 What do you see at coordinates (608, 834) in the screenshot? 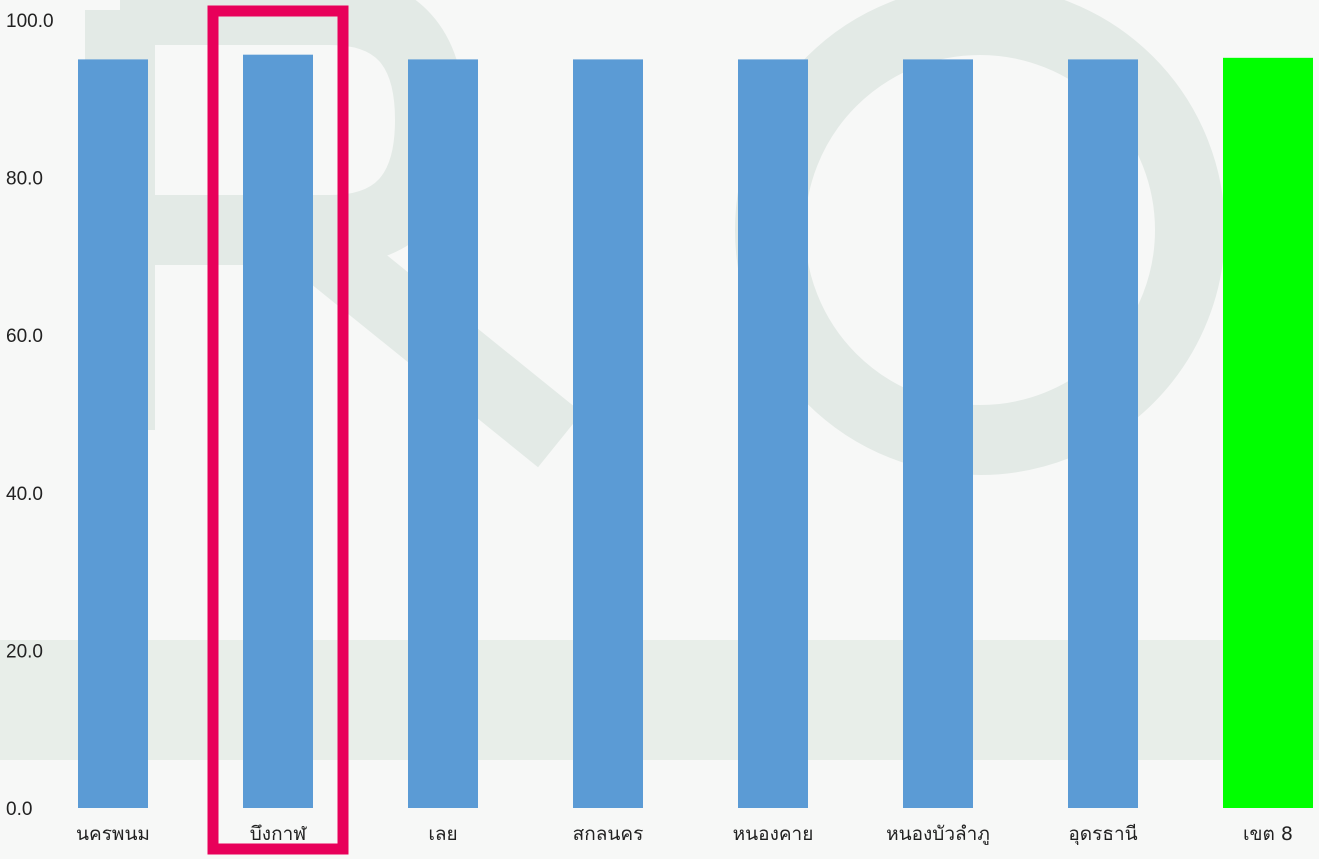
I see `x-category-label: สกลนคร` at bounding box center [608, 834].